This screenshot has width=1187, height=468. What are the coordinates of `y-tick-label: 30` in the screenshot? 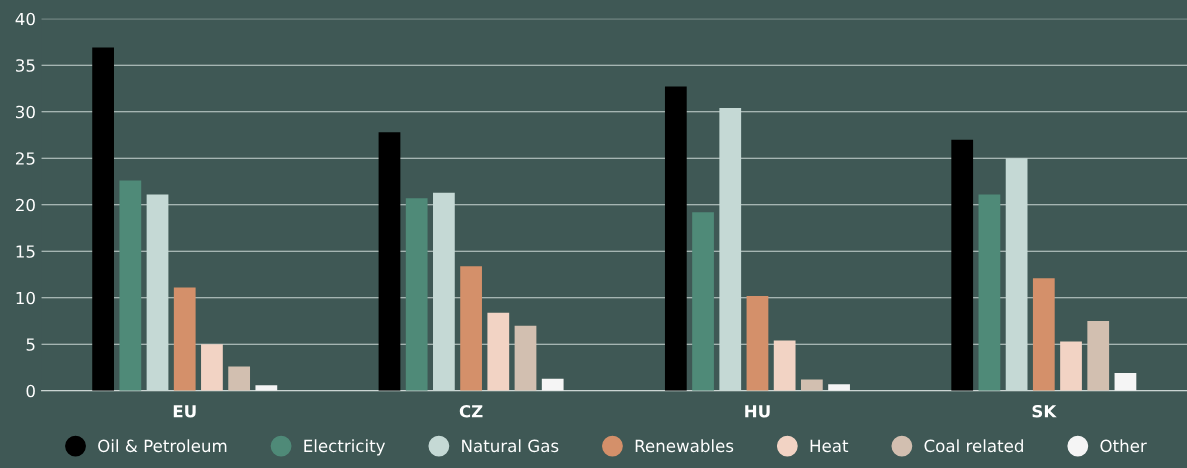 It's located at (25, 112).